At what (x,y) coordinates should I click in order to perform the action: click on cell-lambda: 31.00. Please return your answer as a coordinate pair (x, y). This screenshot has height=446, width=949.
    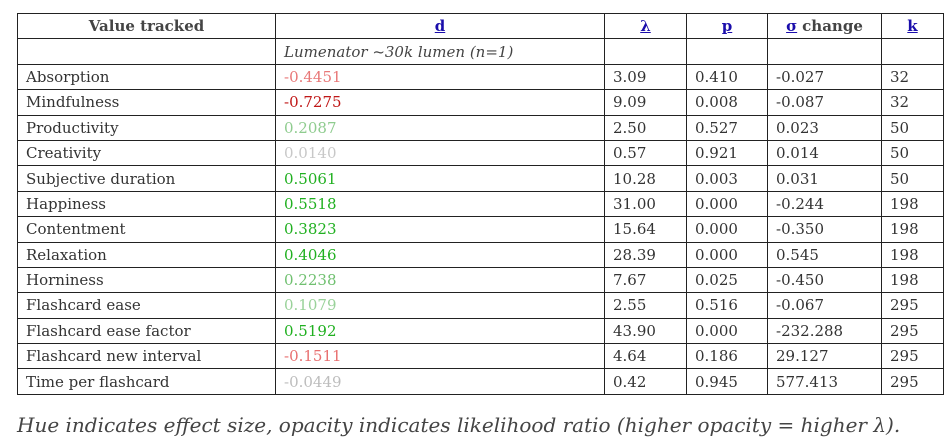
    Looking at the image, I should click on (645, 204).